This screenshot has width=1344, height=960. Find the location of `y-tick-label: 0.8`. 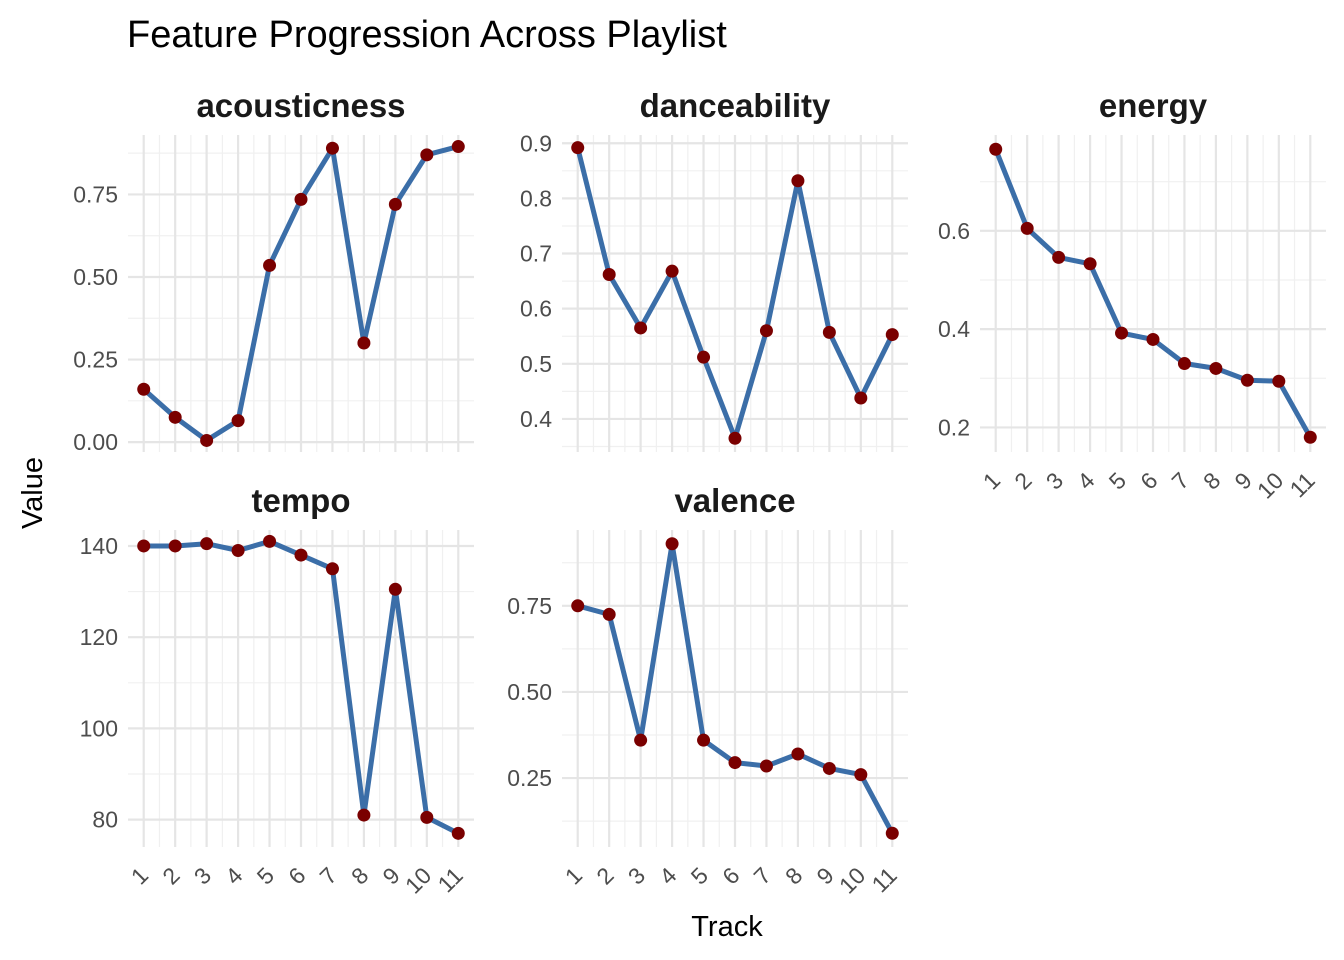

y-tick-label: 0.8 is located at coordinates (536, 198).